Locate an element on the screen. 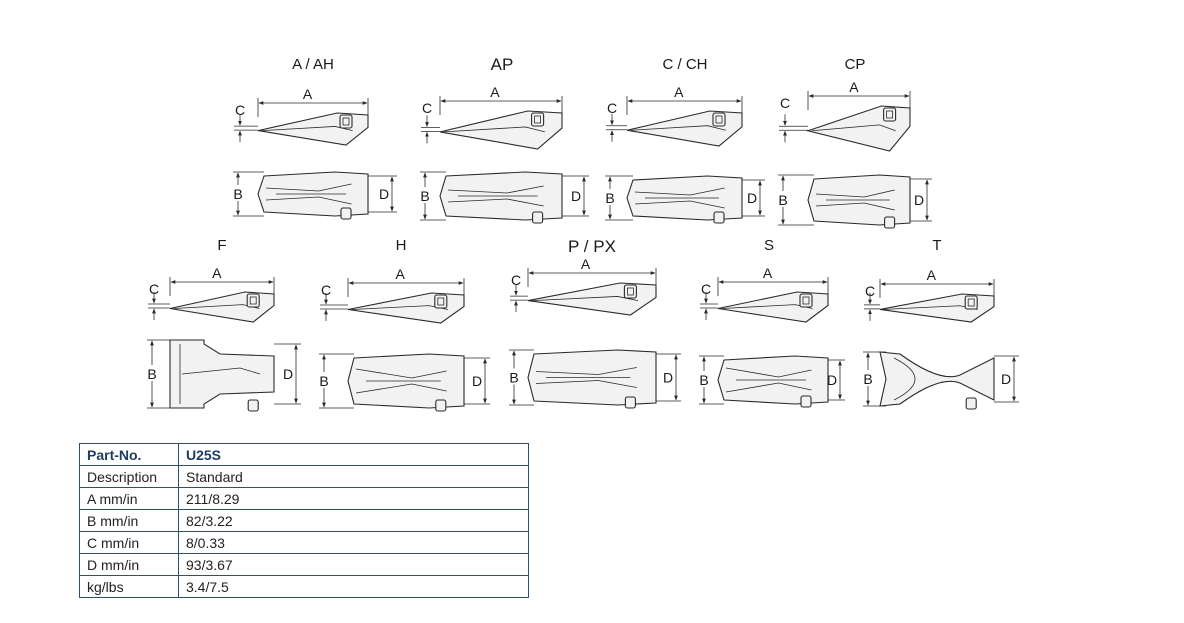 This screenshot has width=1184, height=623. spec-row: Description Standard is located at coordinates (304, 476).